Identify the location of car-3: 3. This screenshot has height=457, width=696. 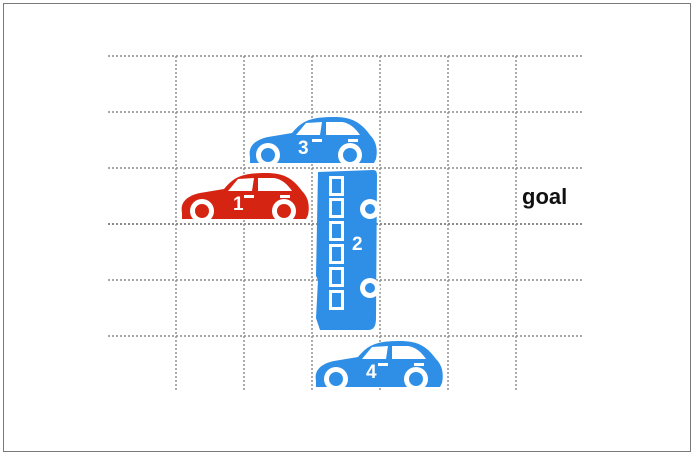
(313, 142).